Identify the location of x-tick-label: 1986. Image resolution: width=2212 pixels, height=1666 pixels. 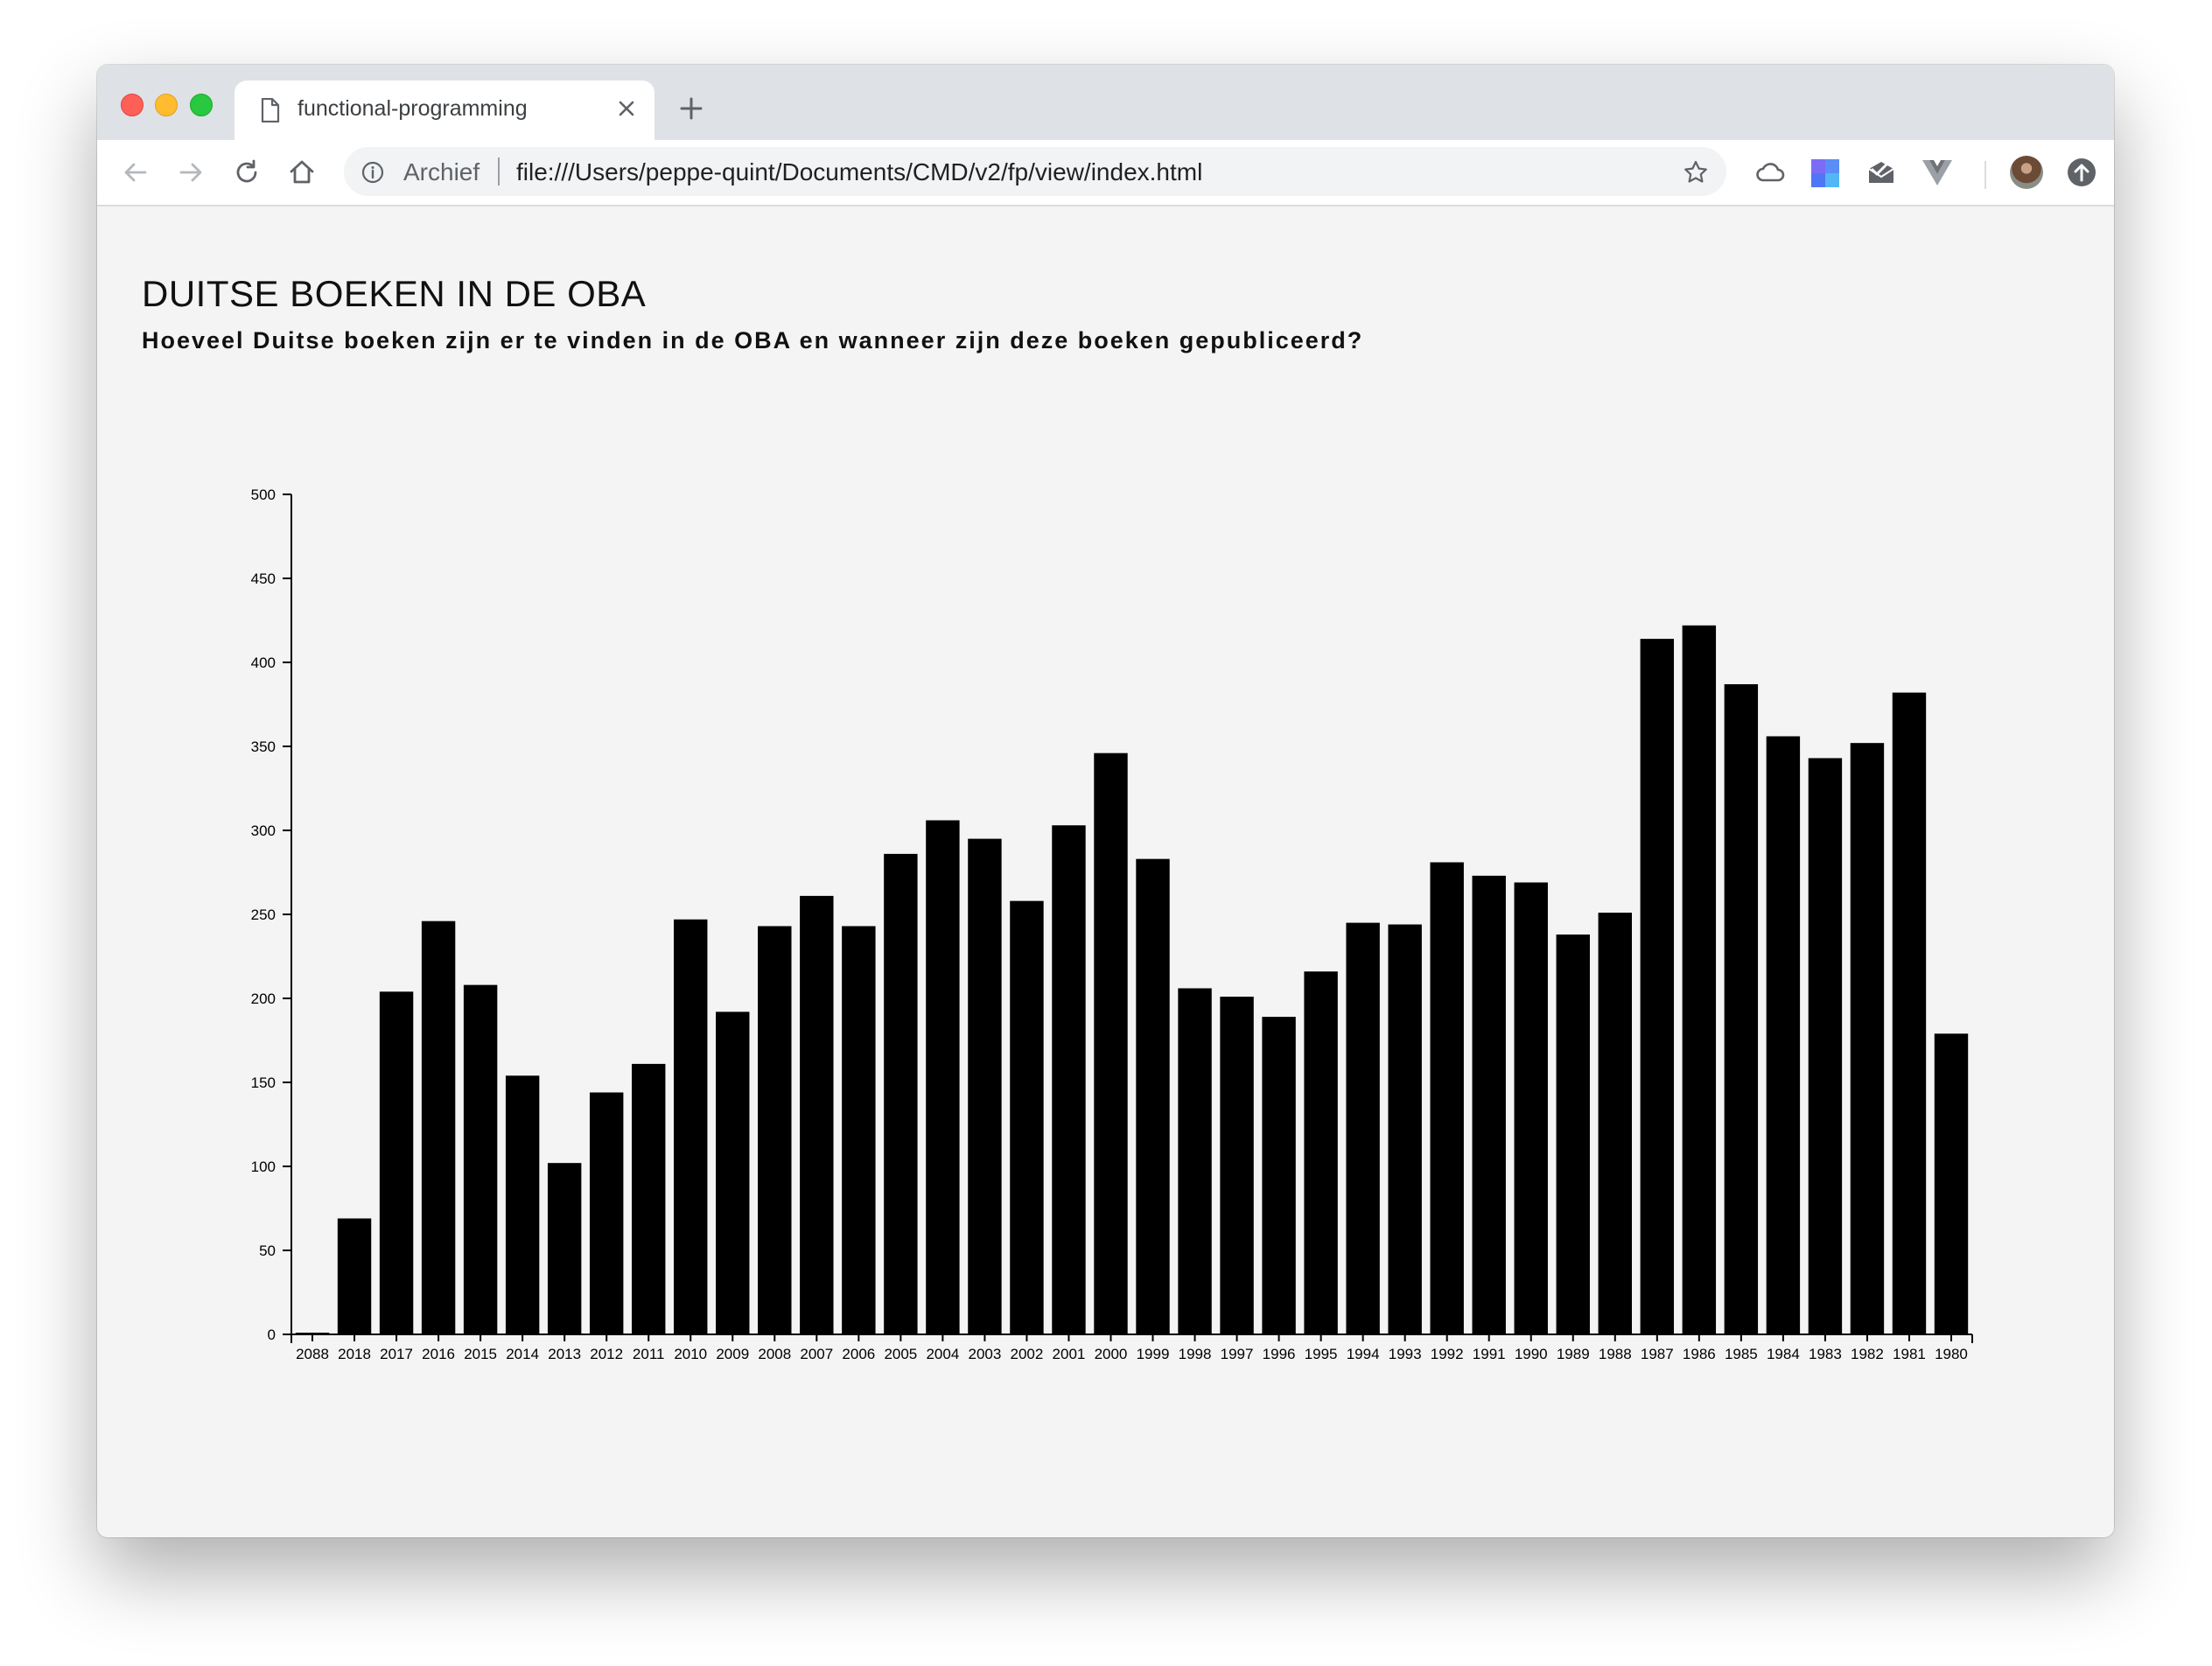
(1699, 1354).